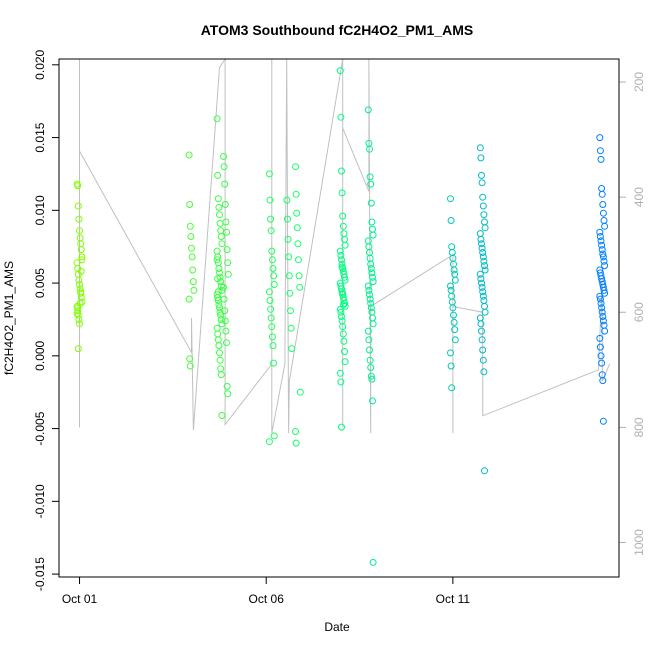  Describe the element at coordinates (453, 599) in the screenshot. I see `x-tick-label: Oct 11` at that location.